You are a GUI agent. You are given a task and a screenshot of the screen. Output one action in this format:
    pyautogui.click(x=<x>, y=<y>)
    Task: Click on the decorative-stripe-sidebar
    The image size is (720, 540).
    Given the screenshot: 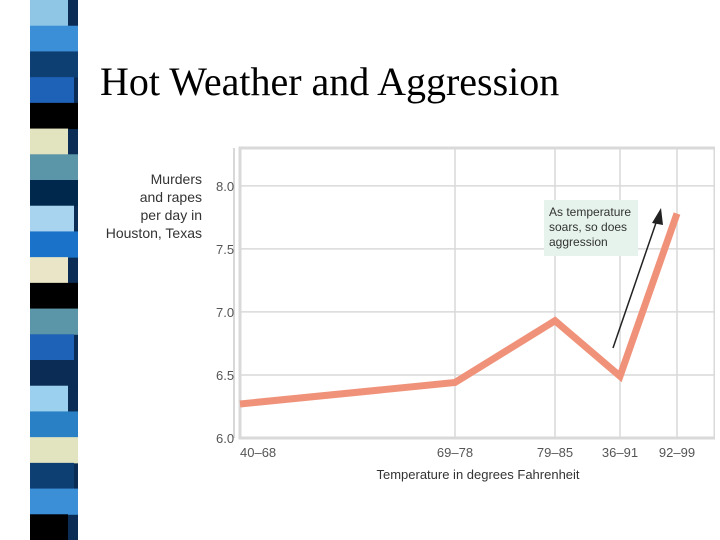 What is the action you would take?
    pyautogui.click(x=39, y=270)
    